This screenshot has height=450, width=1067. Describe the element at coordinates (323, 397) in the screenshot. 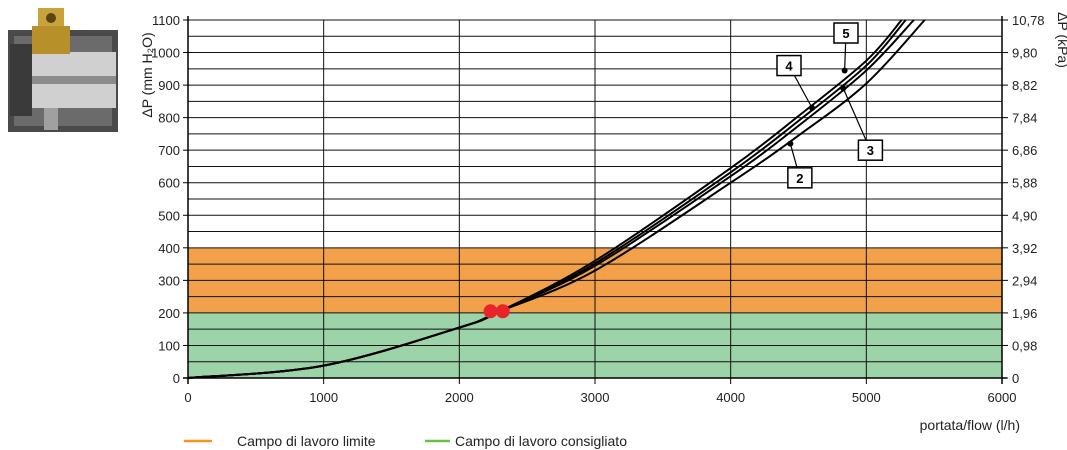

I see `x-tick-label: 1000` at that location.